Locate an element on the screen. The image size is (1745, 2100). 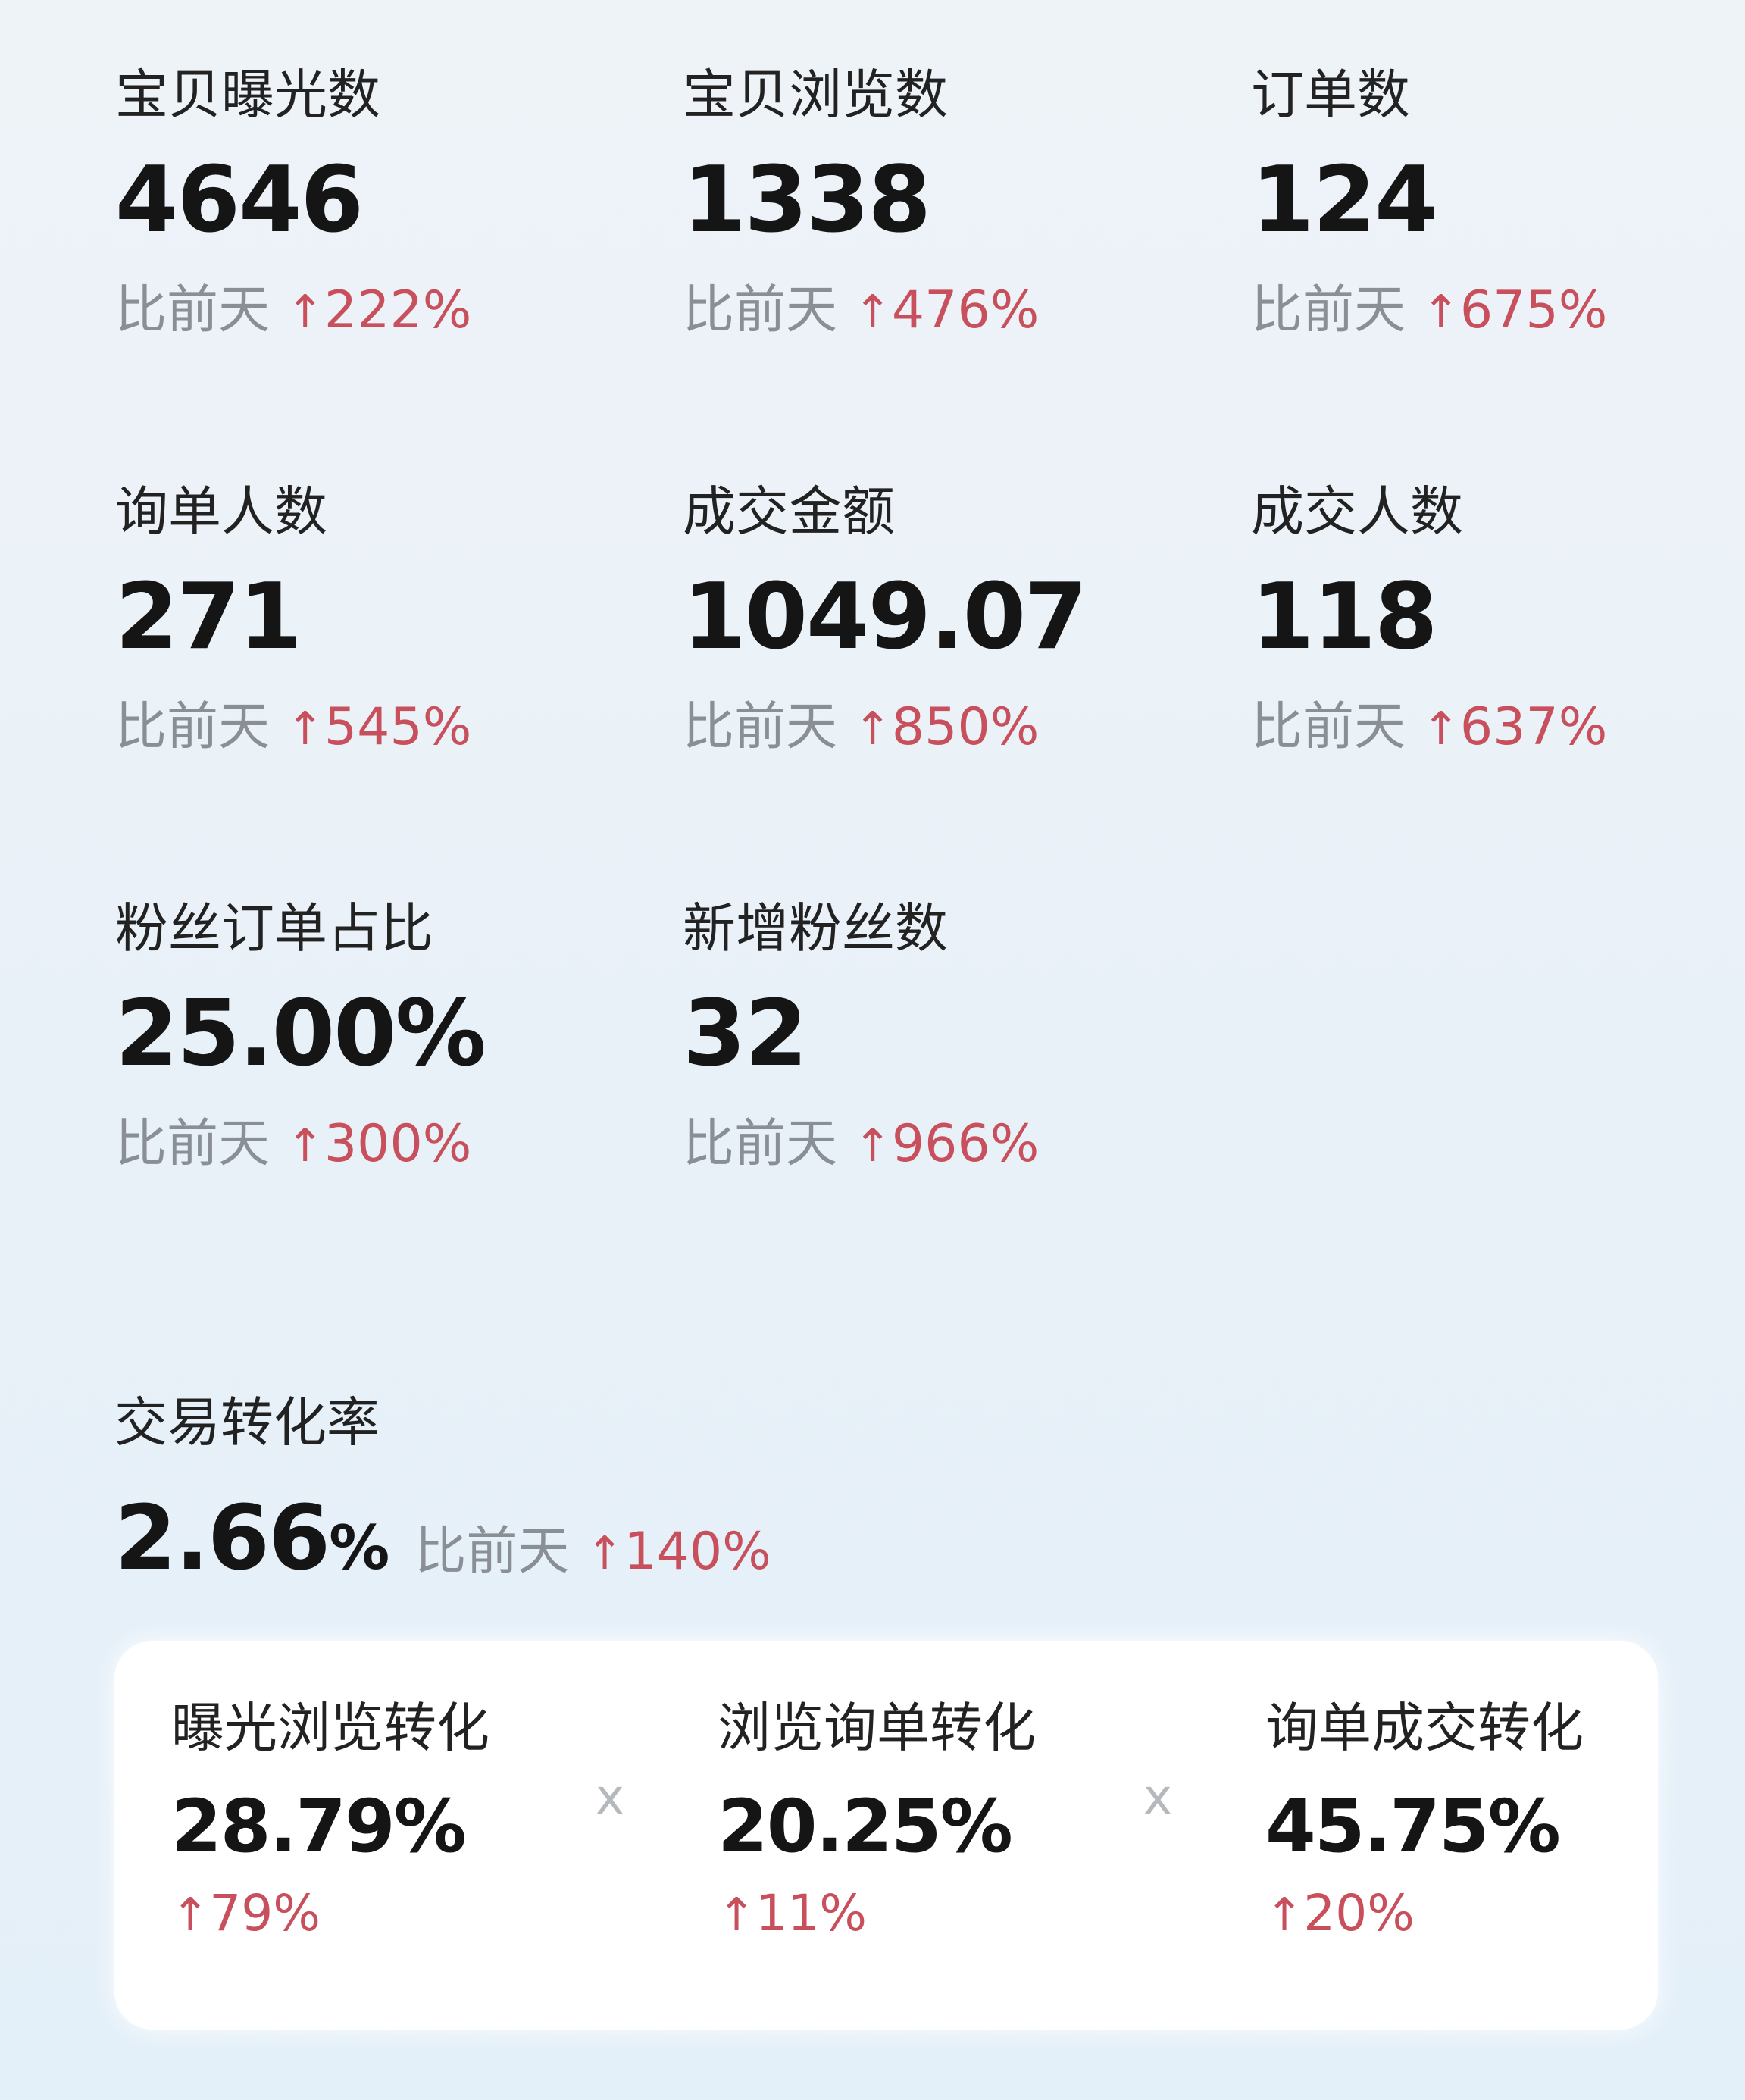
metric-value: 32 is located at coordinates (745, 1034).